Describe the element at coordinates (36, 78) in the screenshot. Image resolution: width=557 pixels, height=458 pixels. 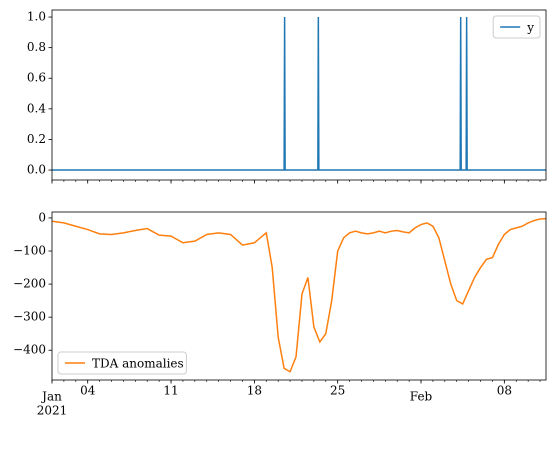
I see `y-tick-label: 0.6` at that location.